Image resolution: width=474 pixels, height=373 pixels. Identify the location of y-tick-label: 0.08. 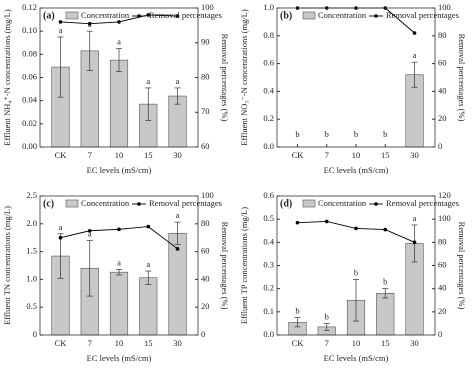
(29, 53).